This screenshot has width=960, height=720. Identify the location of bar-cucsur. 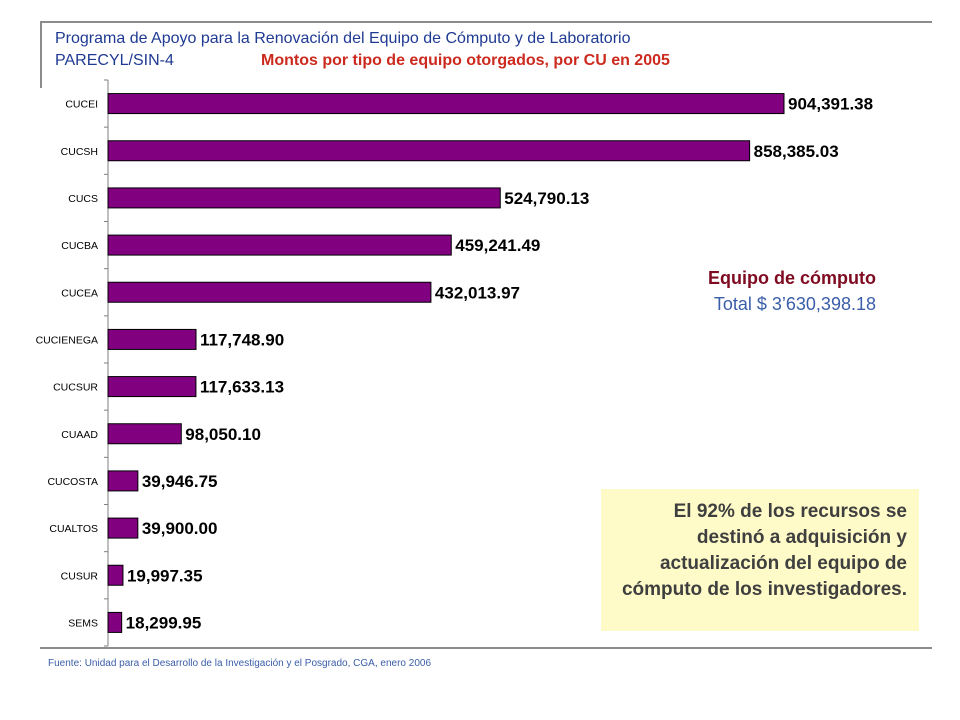
(152, 387).